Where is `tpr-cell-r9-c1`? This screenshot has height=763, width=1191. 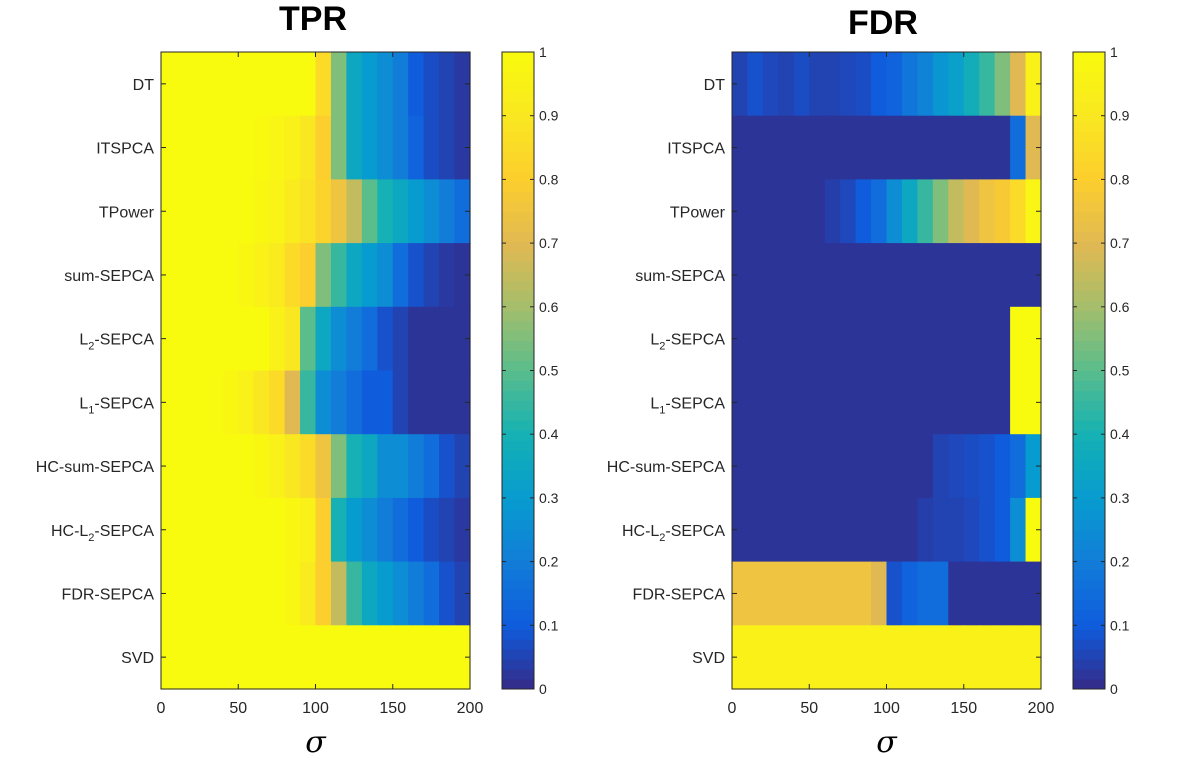 tpr-cell-r9-c1 is located at coordinates (184, 657).